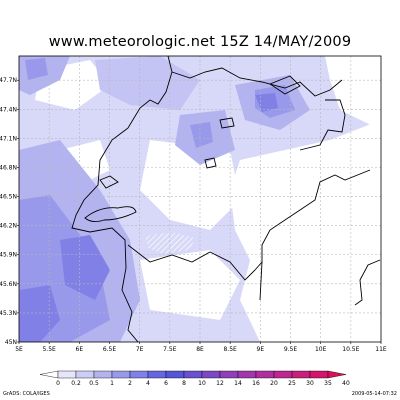 The height and width of the screenshot is (400, 400). Describe the element at coordinates (350, 349) in the screenshot. I see `lon-label: 10.5E` at that location.